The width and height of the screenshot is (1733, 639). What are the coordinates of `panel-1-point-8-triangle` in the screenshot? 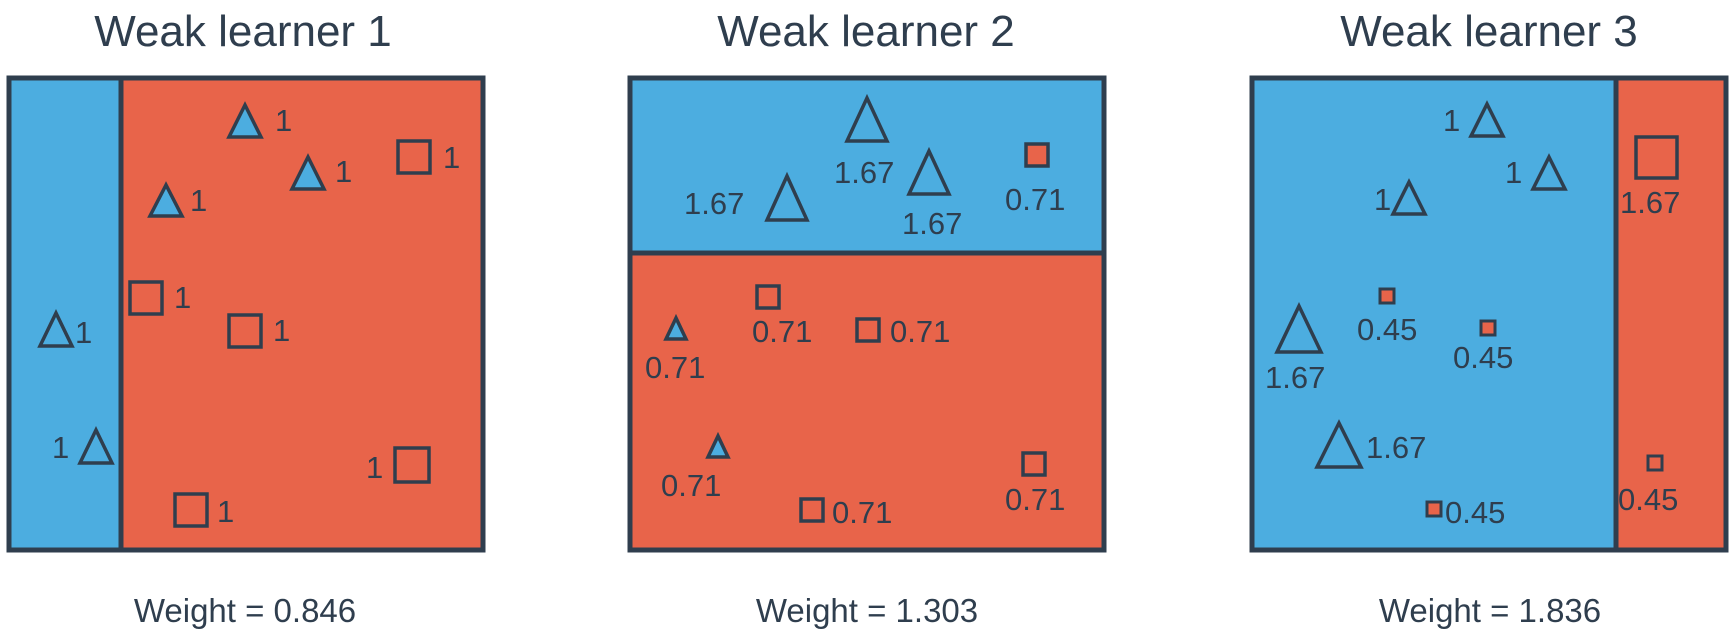 It's located at (96, 445).